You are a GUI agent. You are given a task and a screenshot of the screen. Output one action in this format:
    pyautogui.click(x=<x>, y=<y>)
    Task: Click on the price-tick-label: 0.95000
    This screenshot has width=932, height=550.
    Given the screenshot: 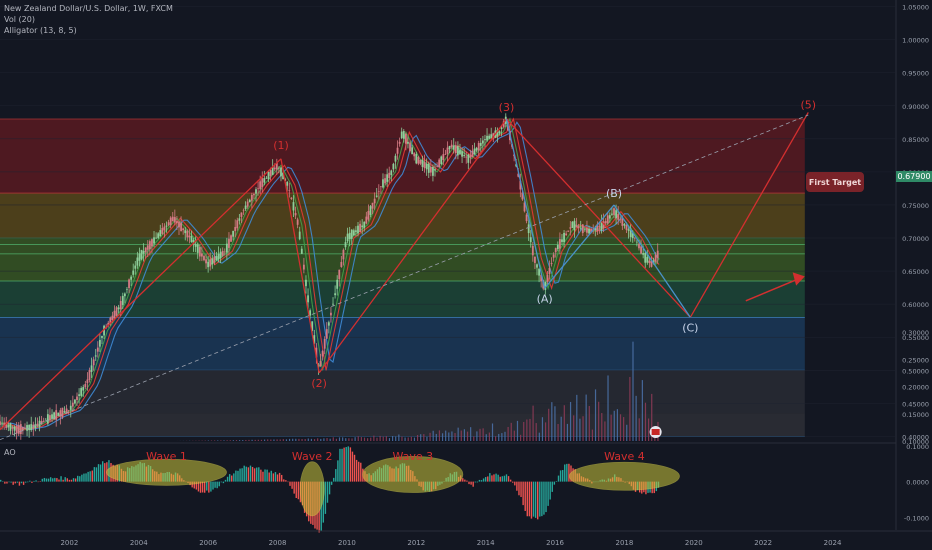 What is the action you would take?
    pyautogui.click(x=915, y=74)
    